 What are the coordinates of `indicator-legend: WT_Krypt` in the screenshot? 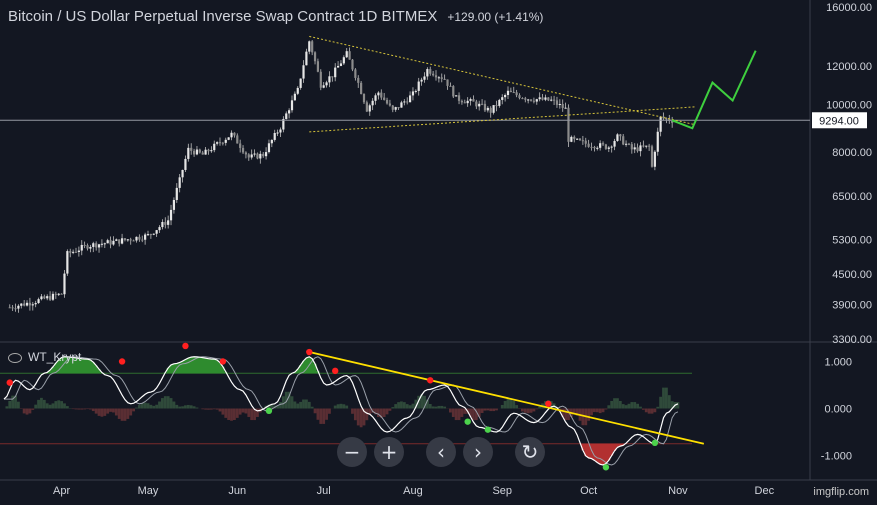 It's located at (44, 357).